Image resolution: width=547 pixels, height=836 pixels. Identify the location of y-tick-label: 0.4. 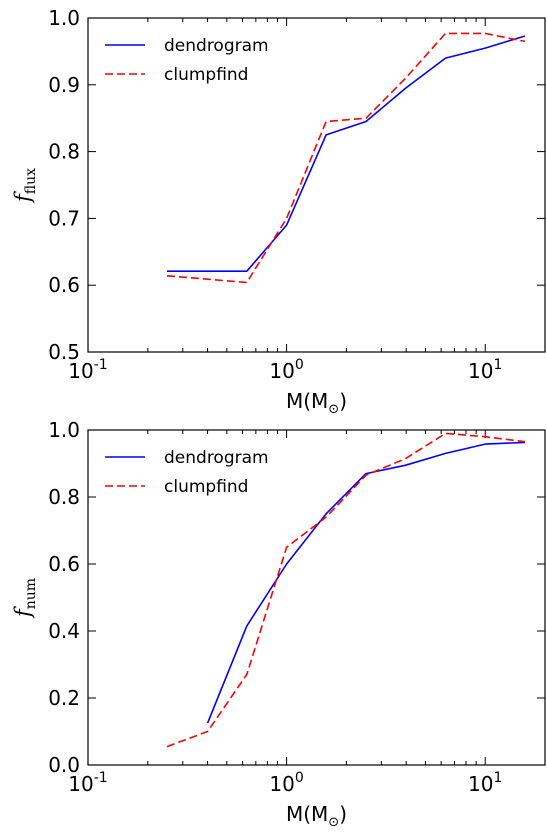
(64, 631).